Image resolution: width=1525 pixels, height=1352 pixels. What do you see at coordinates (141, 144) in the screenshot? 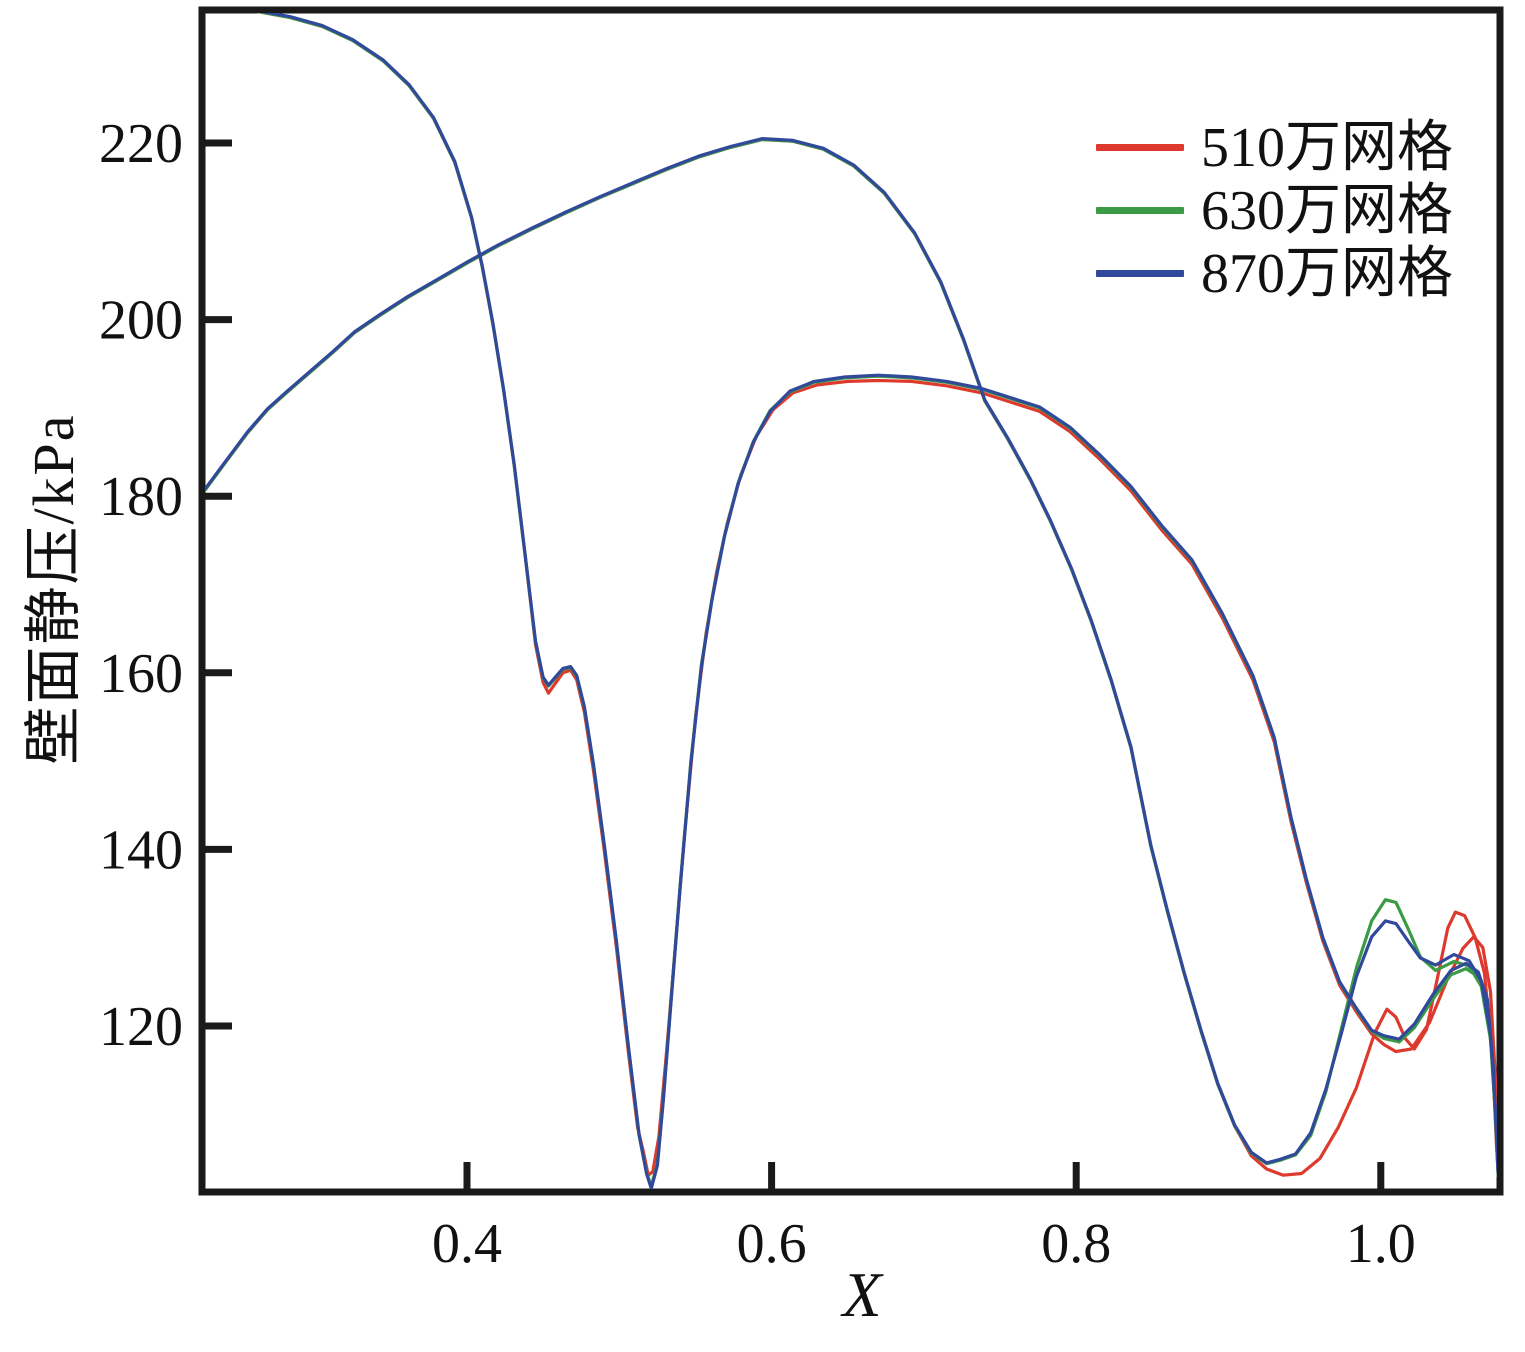
I see `y-tick-label: 220` at bounding box center [141, 144].